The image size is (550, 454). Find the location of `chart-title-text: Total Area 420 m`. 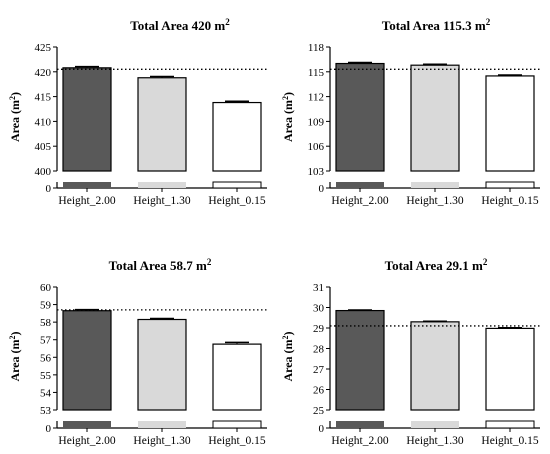

chart-title-text: Total Area 420 m is located at coordinates (177, 25).